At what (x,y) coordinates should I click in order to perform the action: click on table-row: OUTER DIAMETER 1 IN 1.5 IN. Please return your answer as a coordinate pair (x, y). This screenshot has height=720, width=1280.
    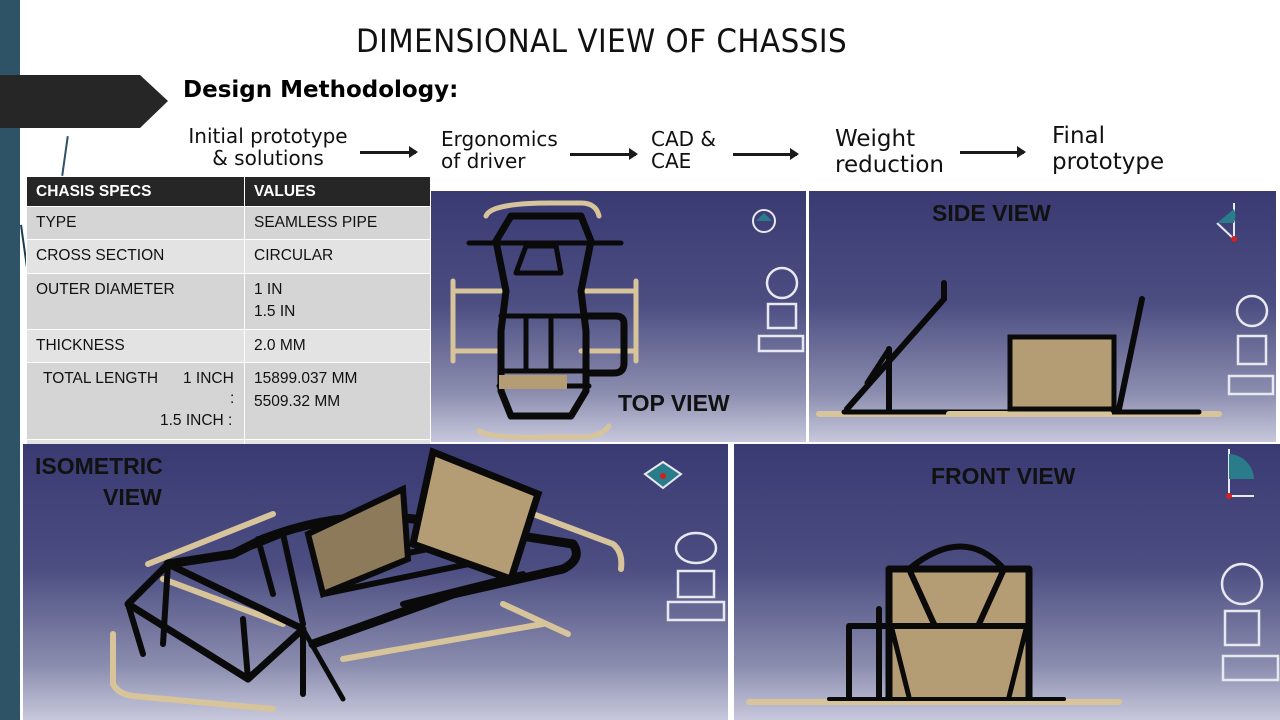
    Looking at the image, I should click on (228, 301).